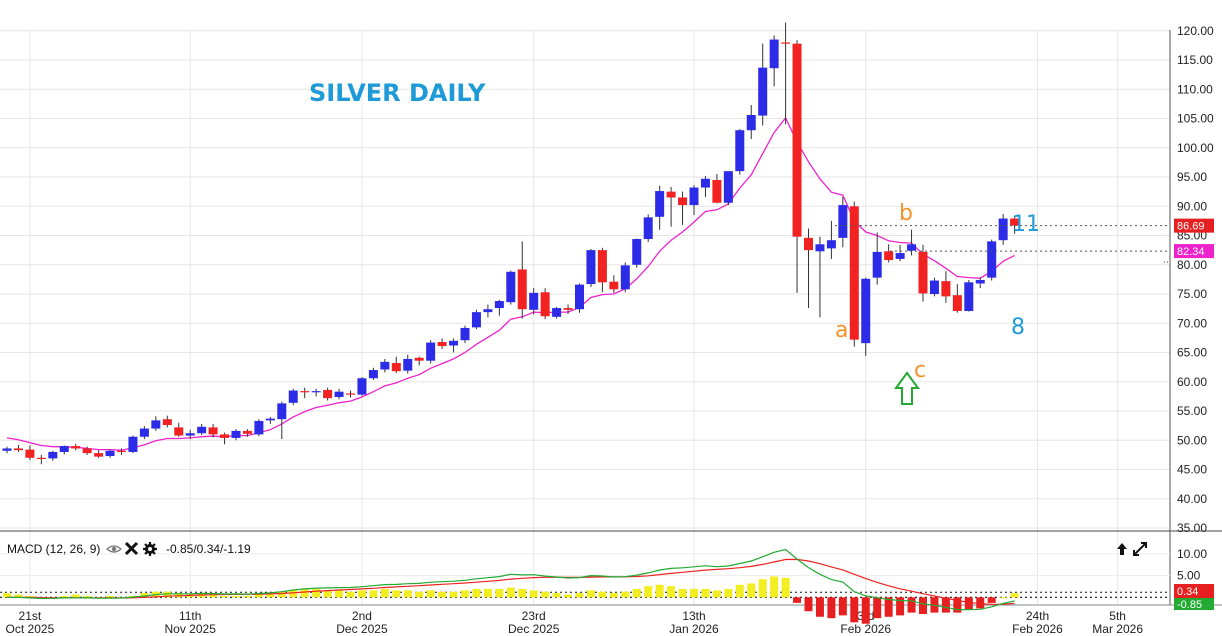 The width and height of the screenshot is (1222, 636). I want to click on price-tick-label: 75.00, so click(1192, 294).